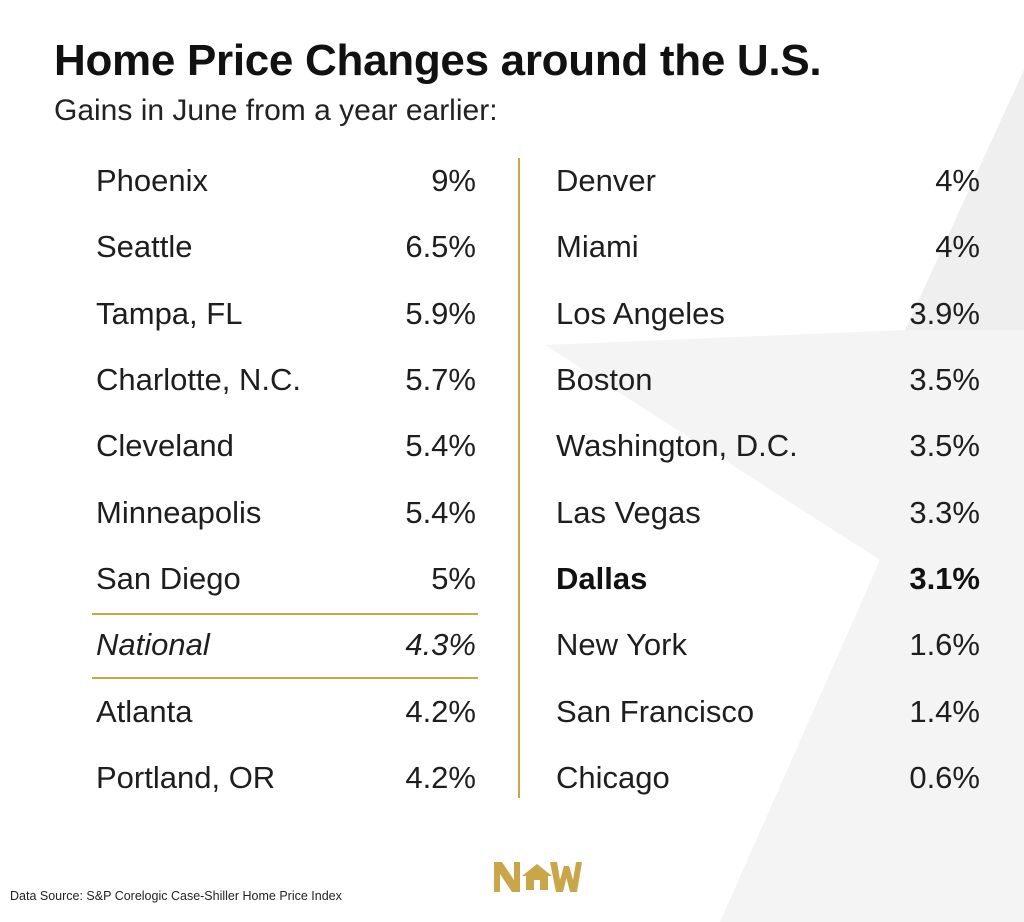 This screenshot has width=1024, height=922. What do you see at coordinates (144, 247) in the screenshot?
I see `city-name: Seattle` at bounding box center [144, 247].